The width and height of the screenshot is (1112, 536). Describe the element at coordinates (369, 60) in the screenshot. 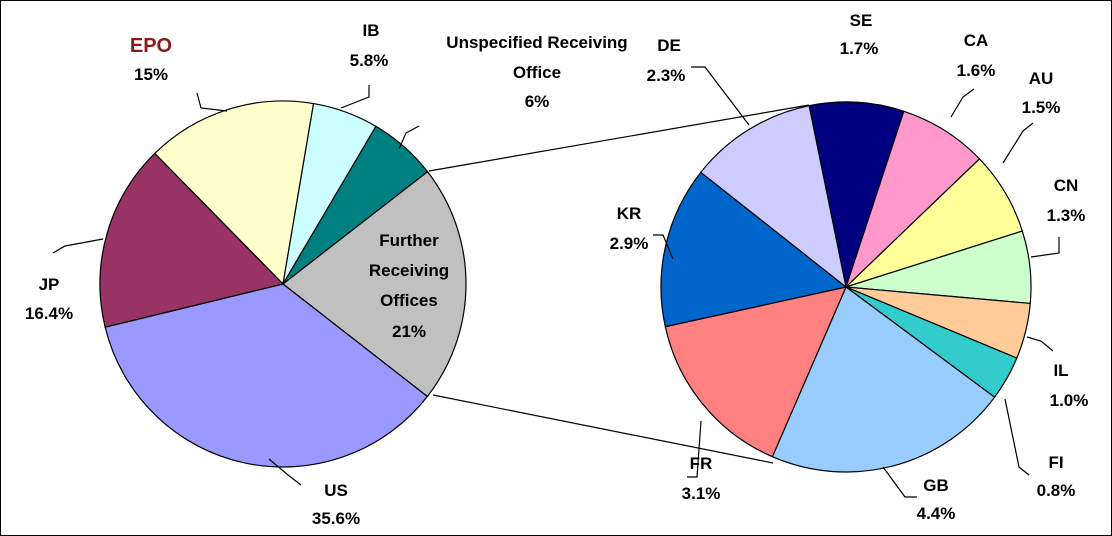

I see `data-label: 5.8%` at that location.